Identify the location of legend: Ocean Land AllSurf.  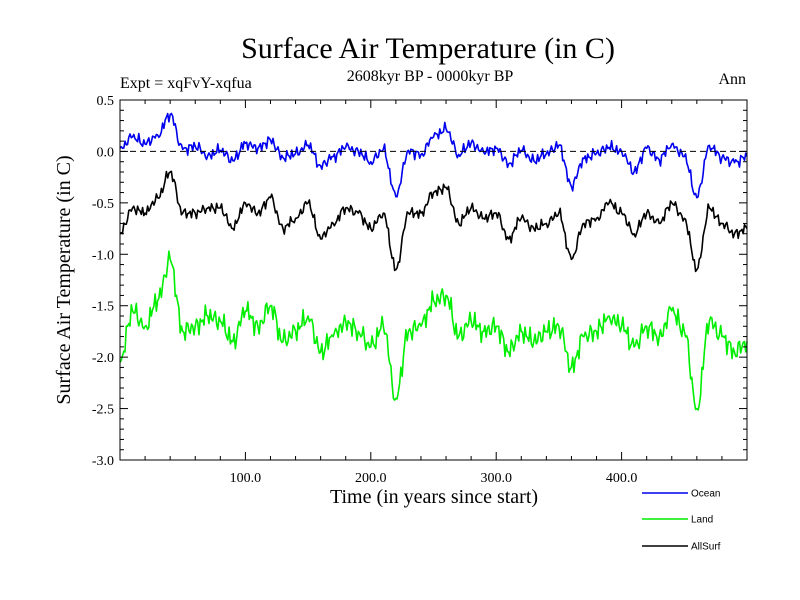
(681, 521).